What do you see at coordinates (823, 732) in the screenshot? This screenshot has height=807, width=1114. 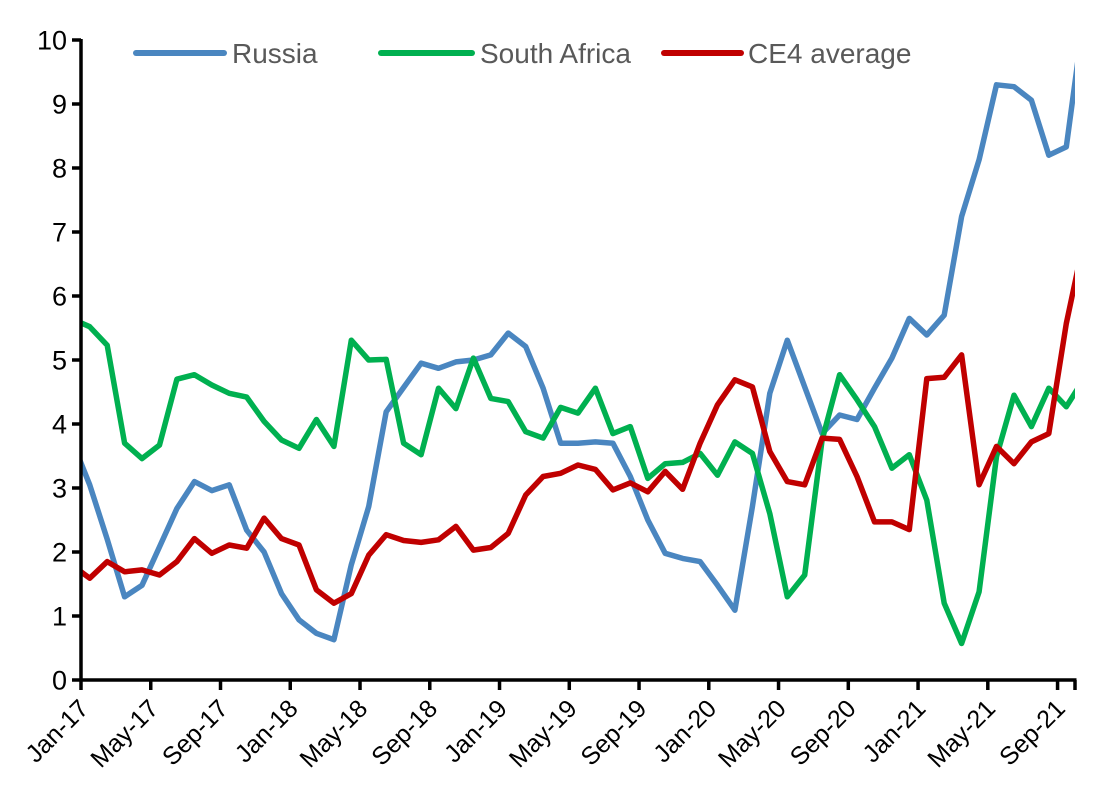 I see `x-tick-label: Sep-20` at bounding box center [823, 732].